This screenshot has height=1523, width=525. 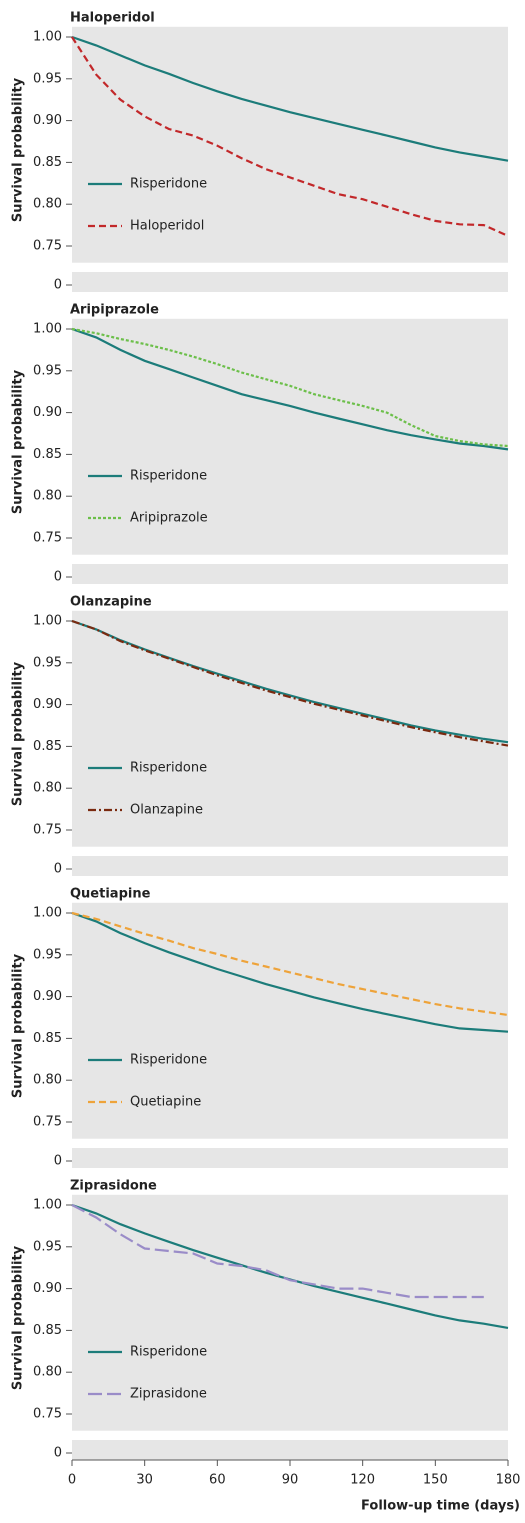 I want to click on x-tick-label: 30, so click(x=144, y=1480).